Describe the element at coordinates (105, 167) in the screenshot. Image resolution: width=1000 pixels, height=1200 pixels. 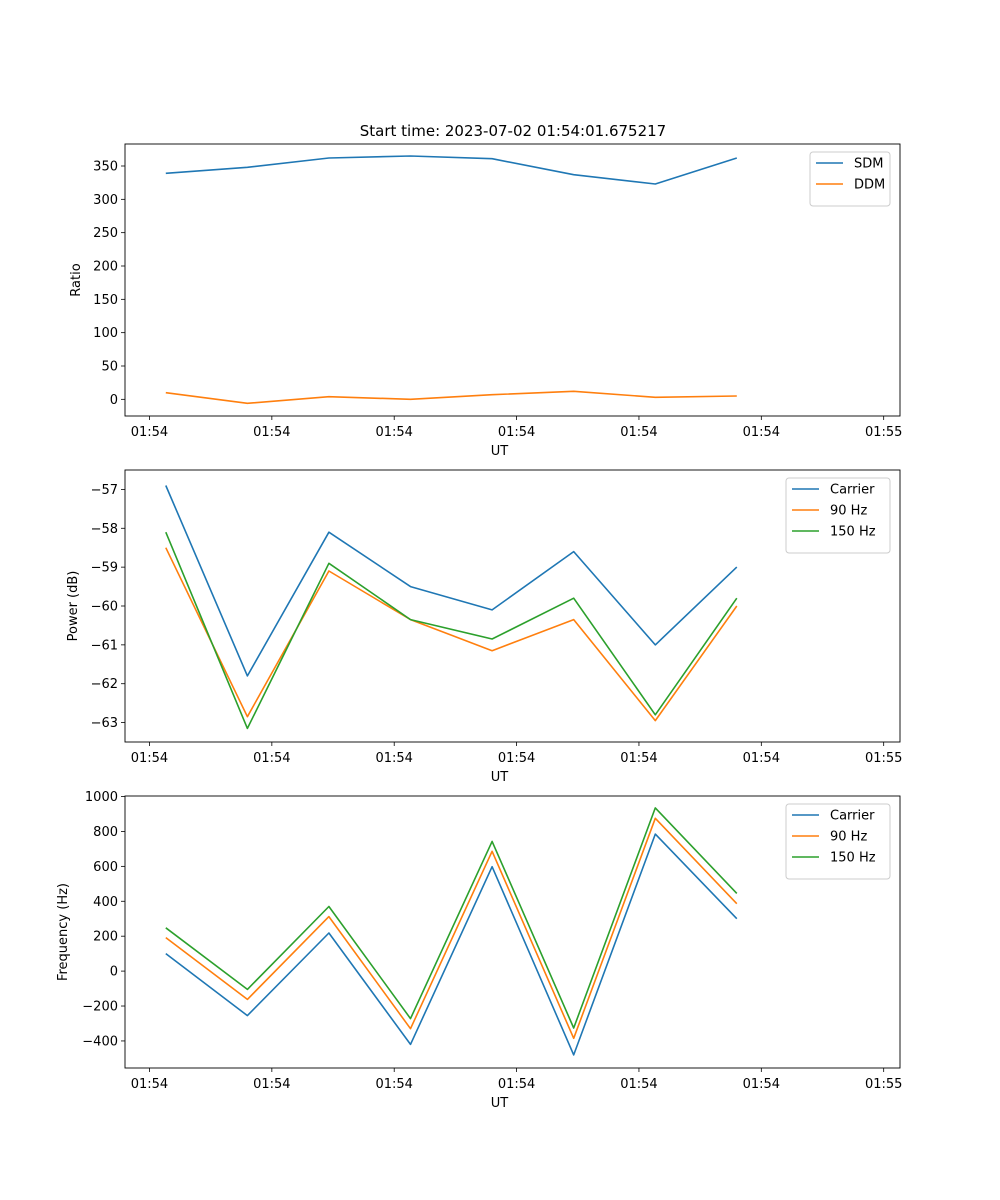
I see `y-tick-label: 350` at that location.